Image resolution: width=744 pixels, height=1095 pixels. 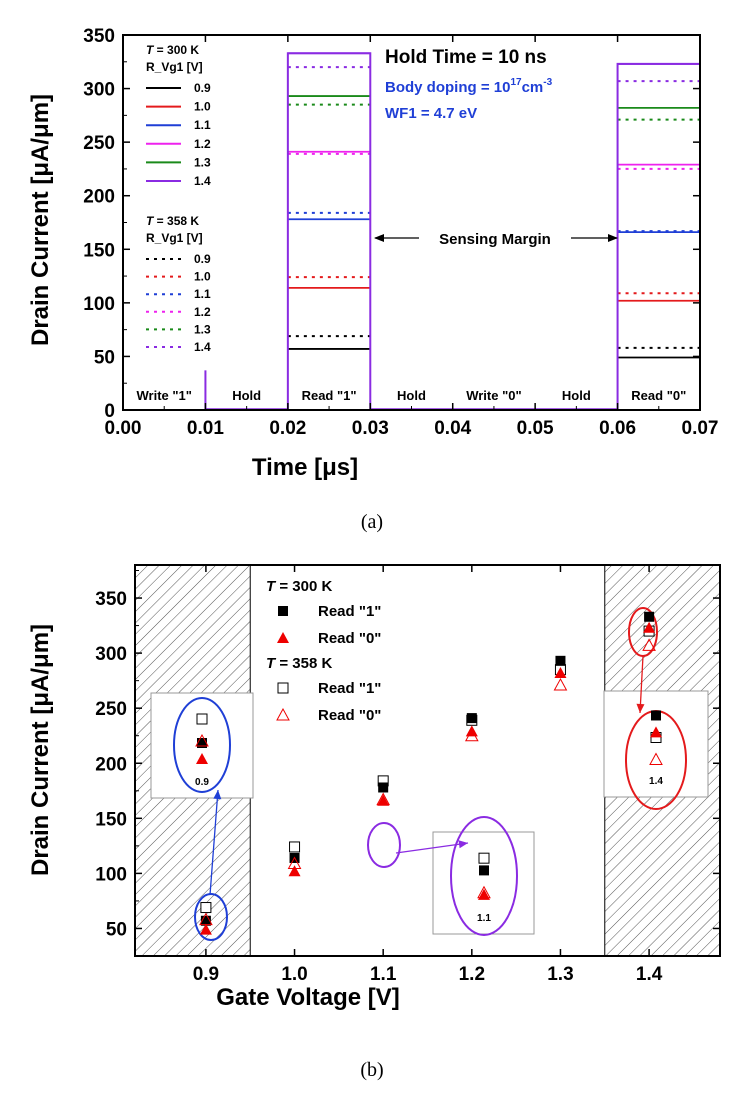 What do you see at coordinates (202, 107) in the screenshot?
I see `legend-label-300k-1.0: 1.0` at bounding box center [202, 107].